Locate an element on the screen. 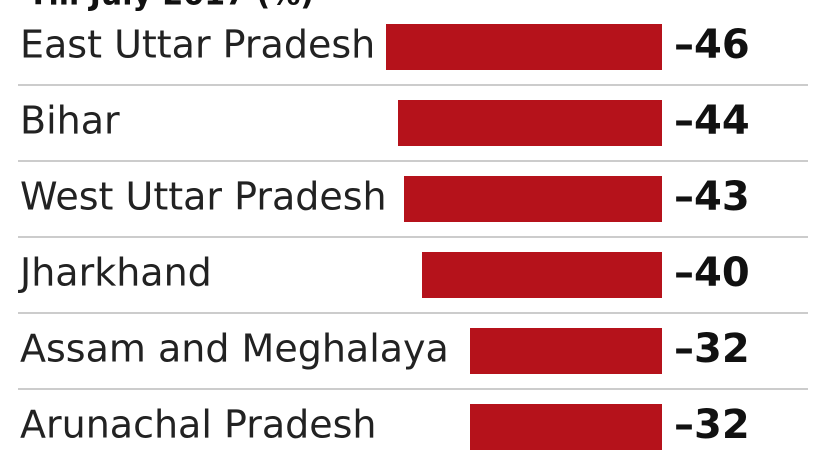  chart-title: Till July 2017 (%) is located at coordinates (171, 6).